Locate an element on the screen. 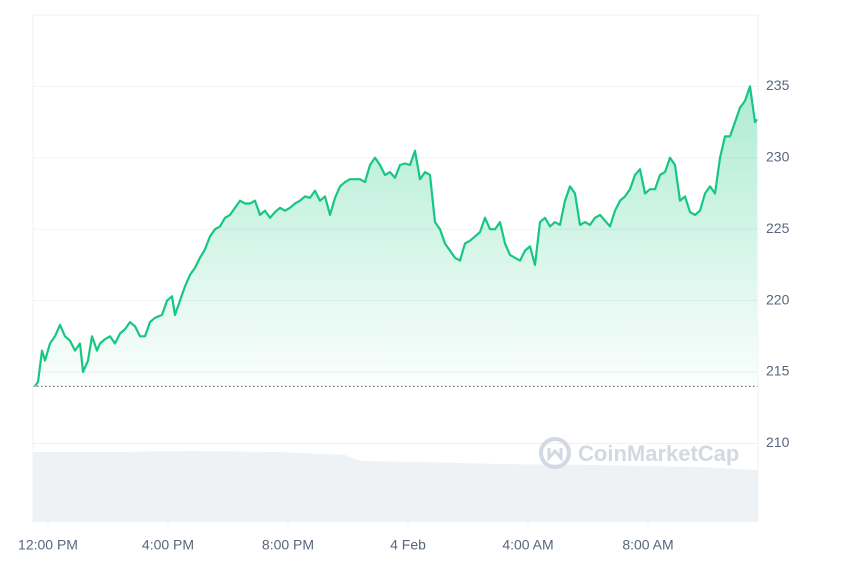  y-tick-label: 225 is located at coordinates (778, 228).